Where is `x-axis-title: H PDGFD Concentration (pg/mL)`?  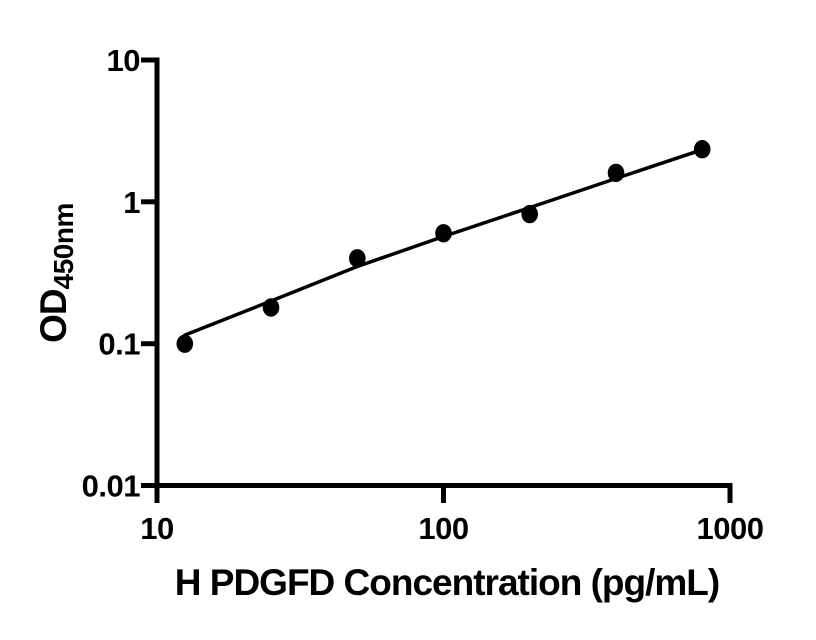
x-axis-title: H PDGFD Concentration (pg/mL) is located at coordinates (447, 582).